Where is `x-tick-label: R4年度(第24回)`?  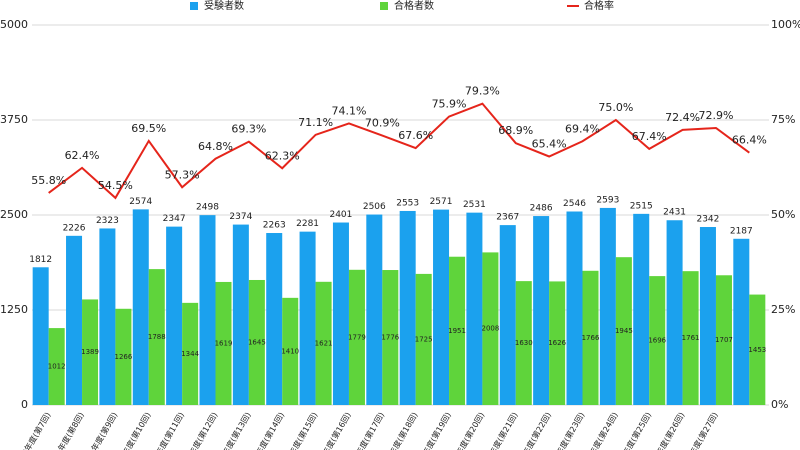 x-tick-label: R4年度(第24回) is located at coordinates (601, 430).